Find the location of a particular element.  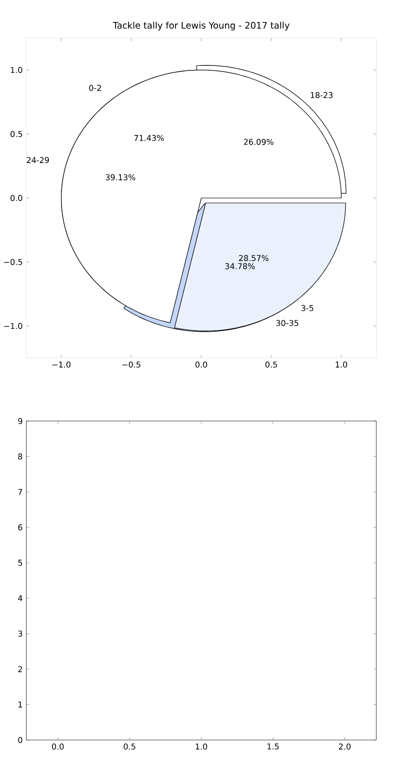

y-tick-label: 8 is located at coordinates (20, 456).